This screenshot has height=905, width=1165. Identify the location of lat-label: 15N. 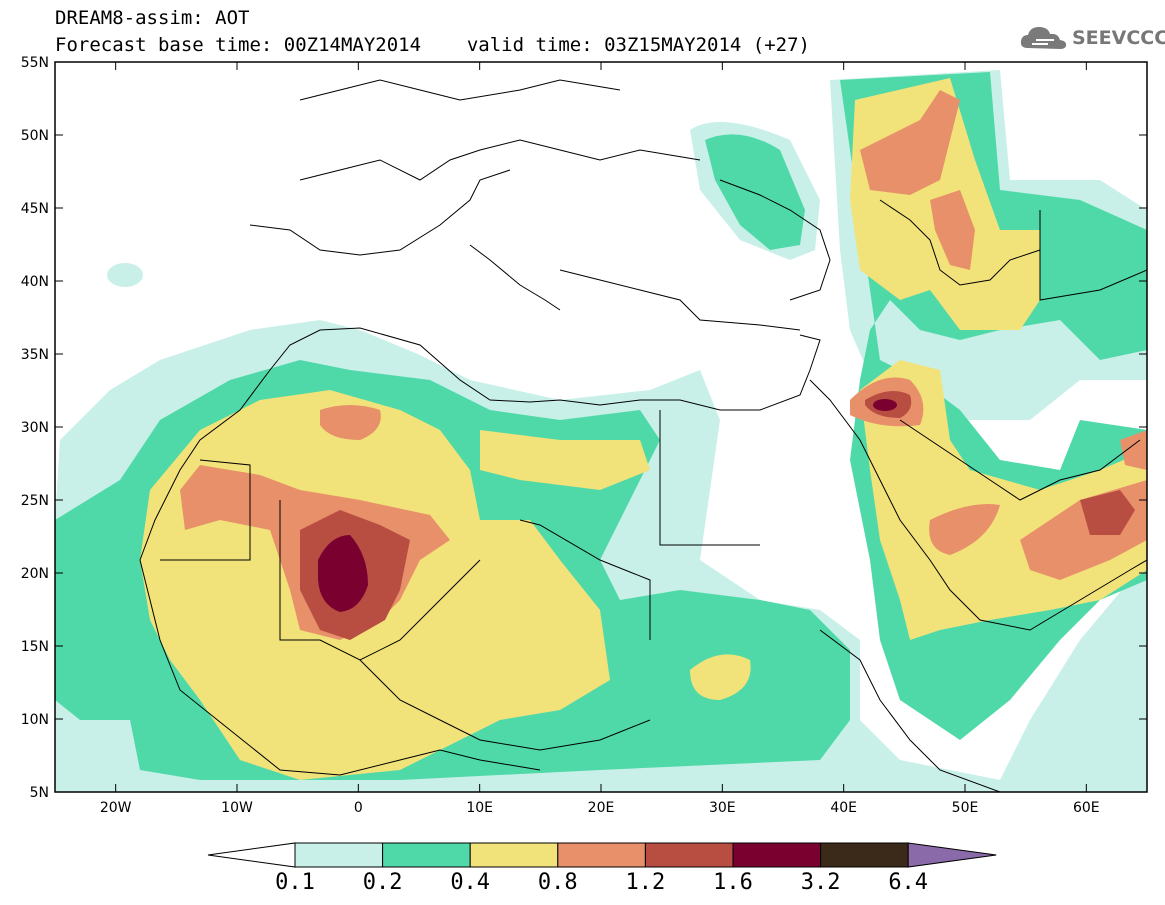
(35, 647).